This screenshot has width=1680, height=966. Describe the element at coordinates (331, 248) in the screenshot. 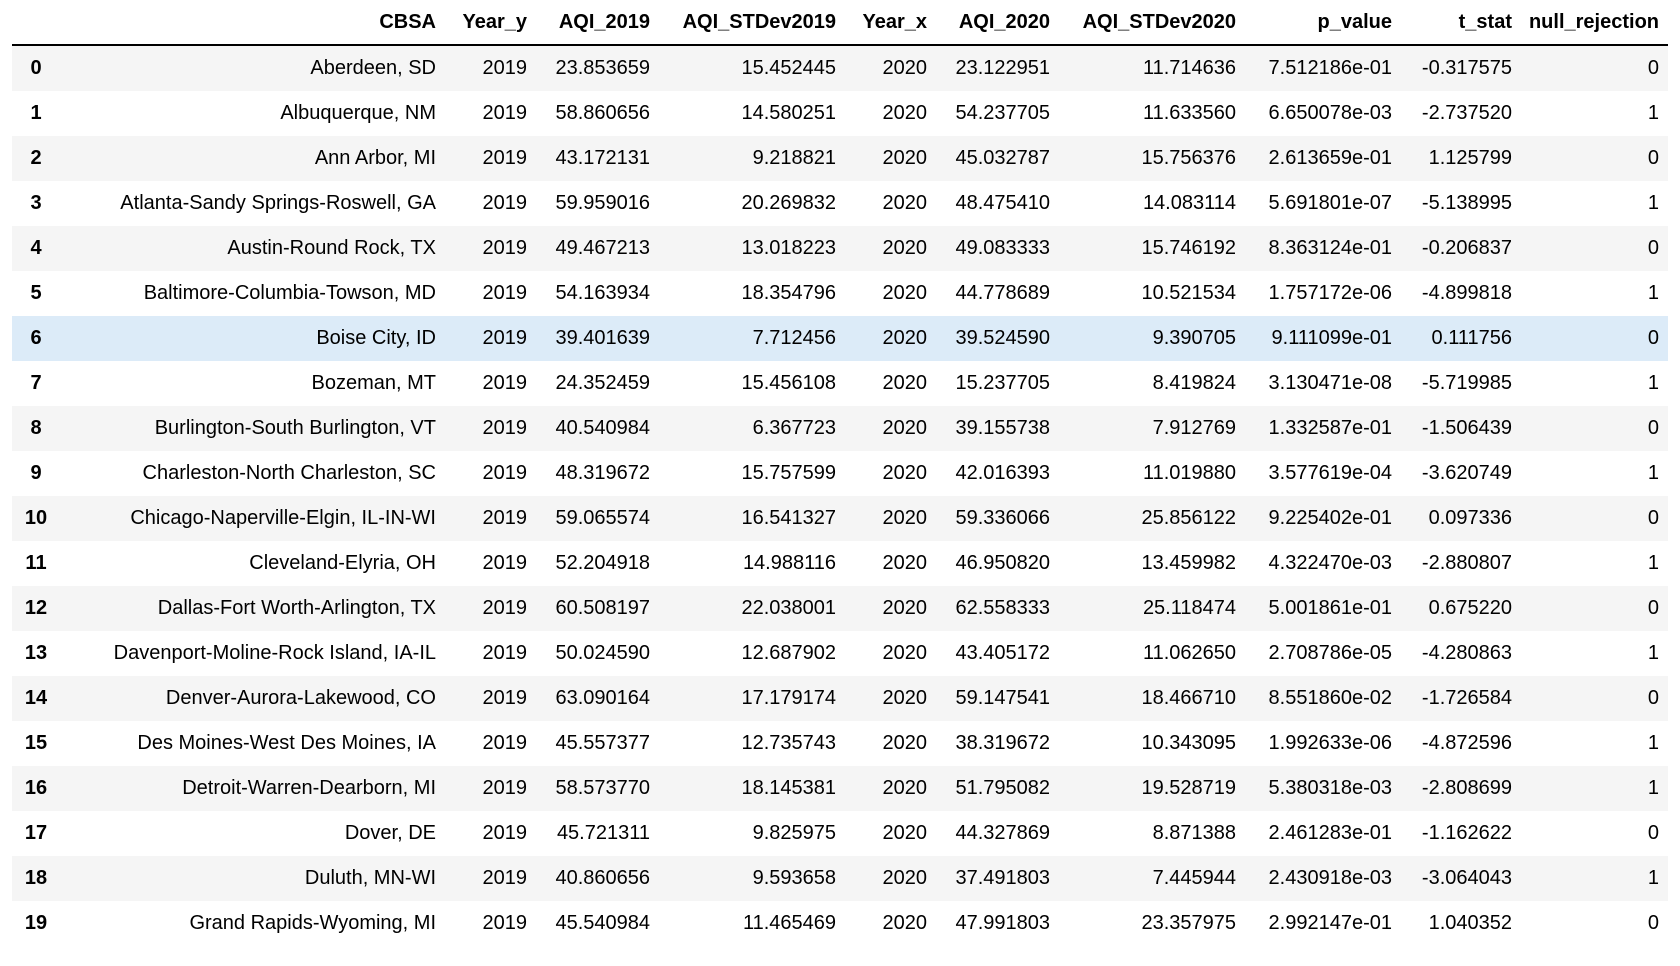

I see `cell-cbsa: Austin-Round Rock, TX` at that location.